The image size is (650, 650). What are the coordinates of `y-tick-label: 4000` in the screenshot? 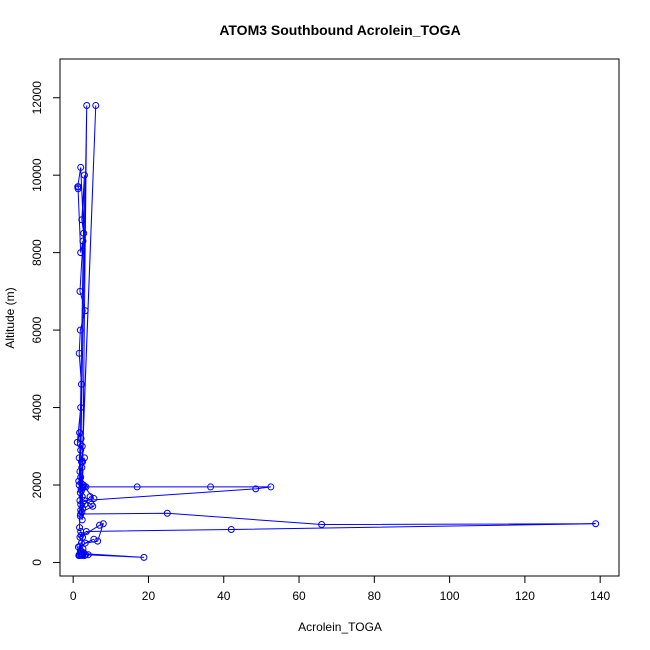 It's located at (37, 407).